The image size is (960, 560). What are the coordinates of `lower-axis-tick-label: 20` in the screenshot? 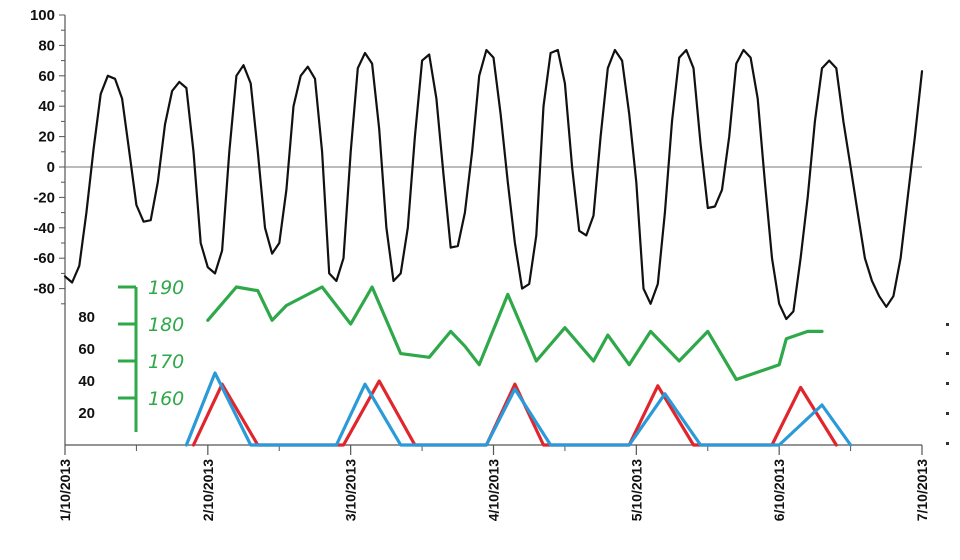 It's located at (86, 413).